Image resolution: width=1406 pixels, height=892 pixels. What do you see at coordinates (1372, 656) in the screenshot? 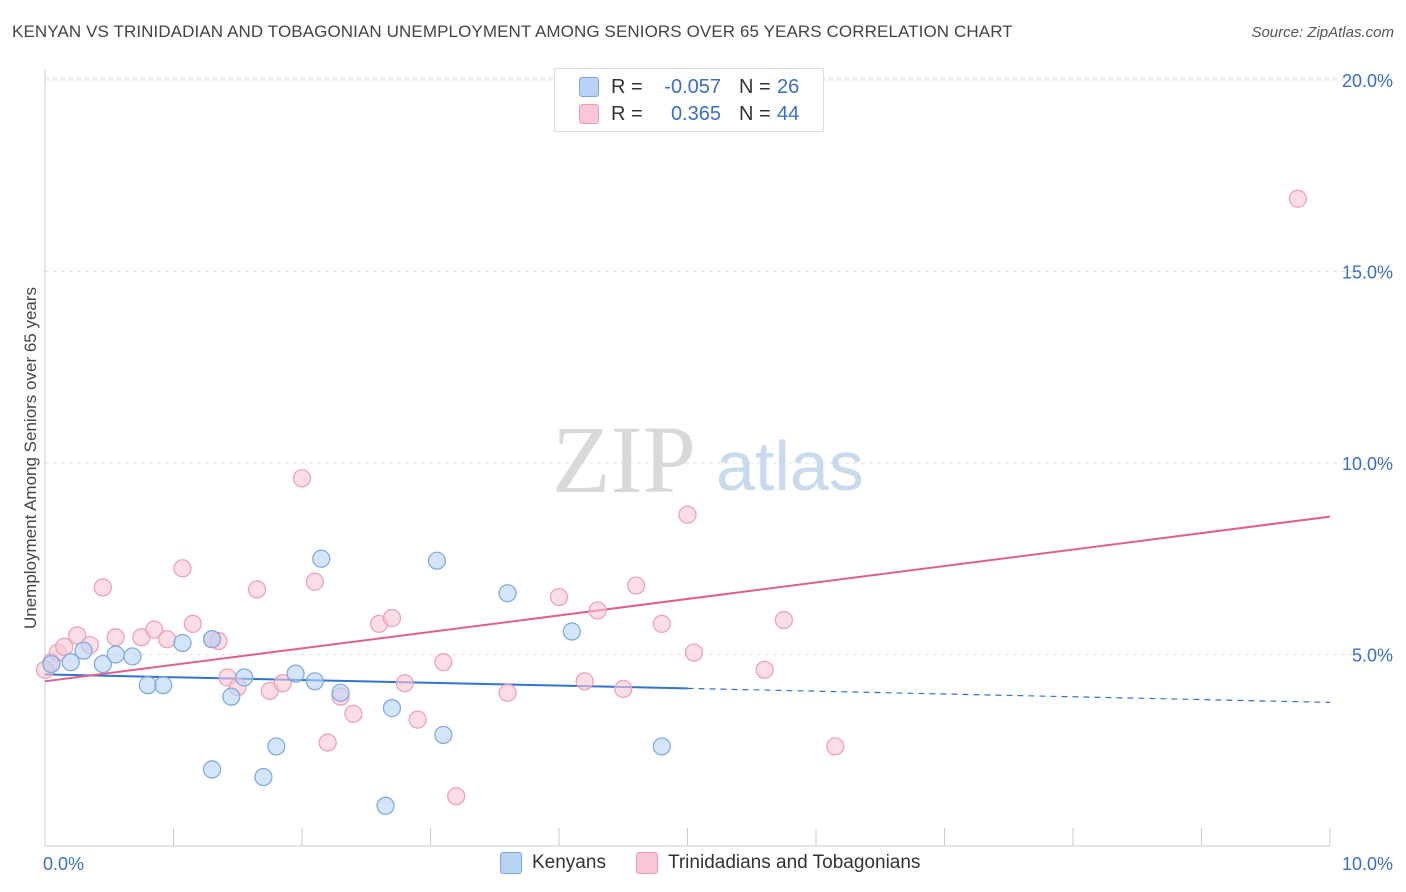
I see `y-tick-label: 5.0%` at bounding box center [1372, 656].